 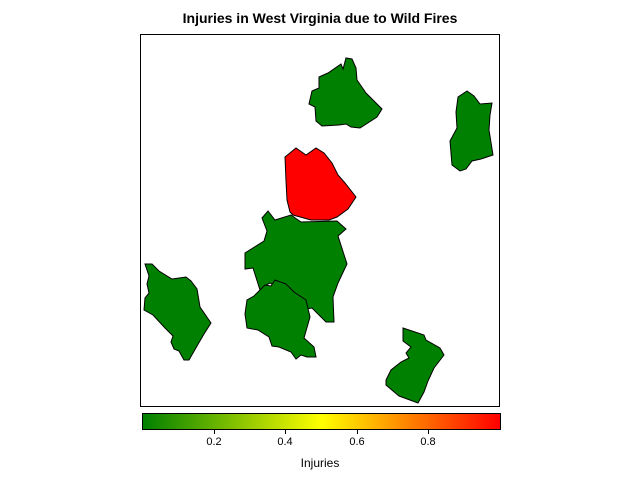 I want to click on legend-tick-label: 0.4, so click(x=285, y=442).